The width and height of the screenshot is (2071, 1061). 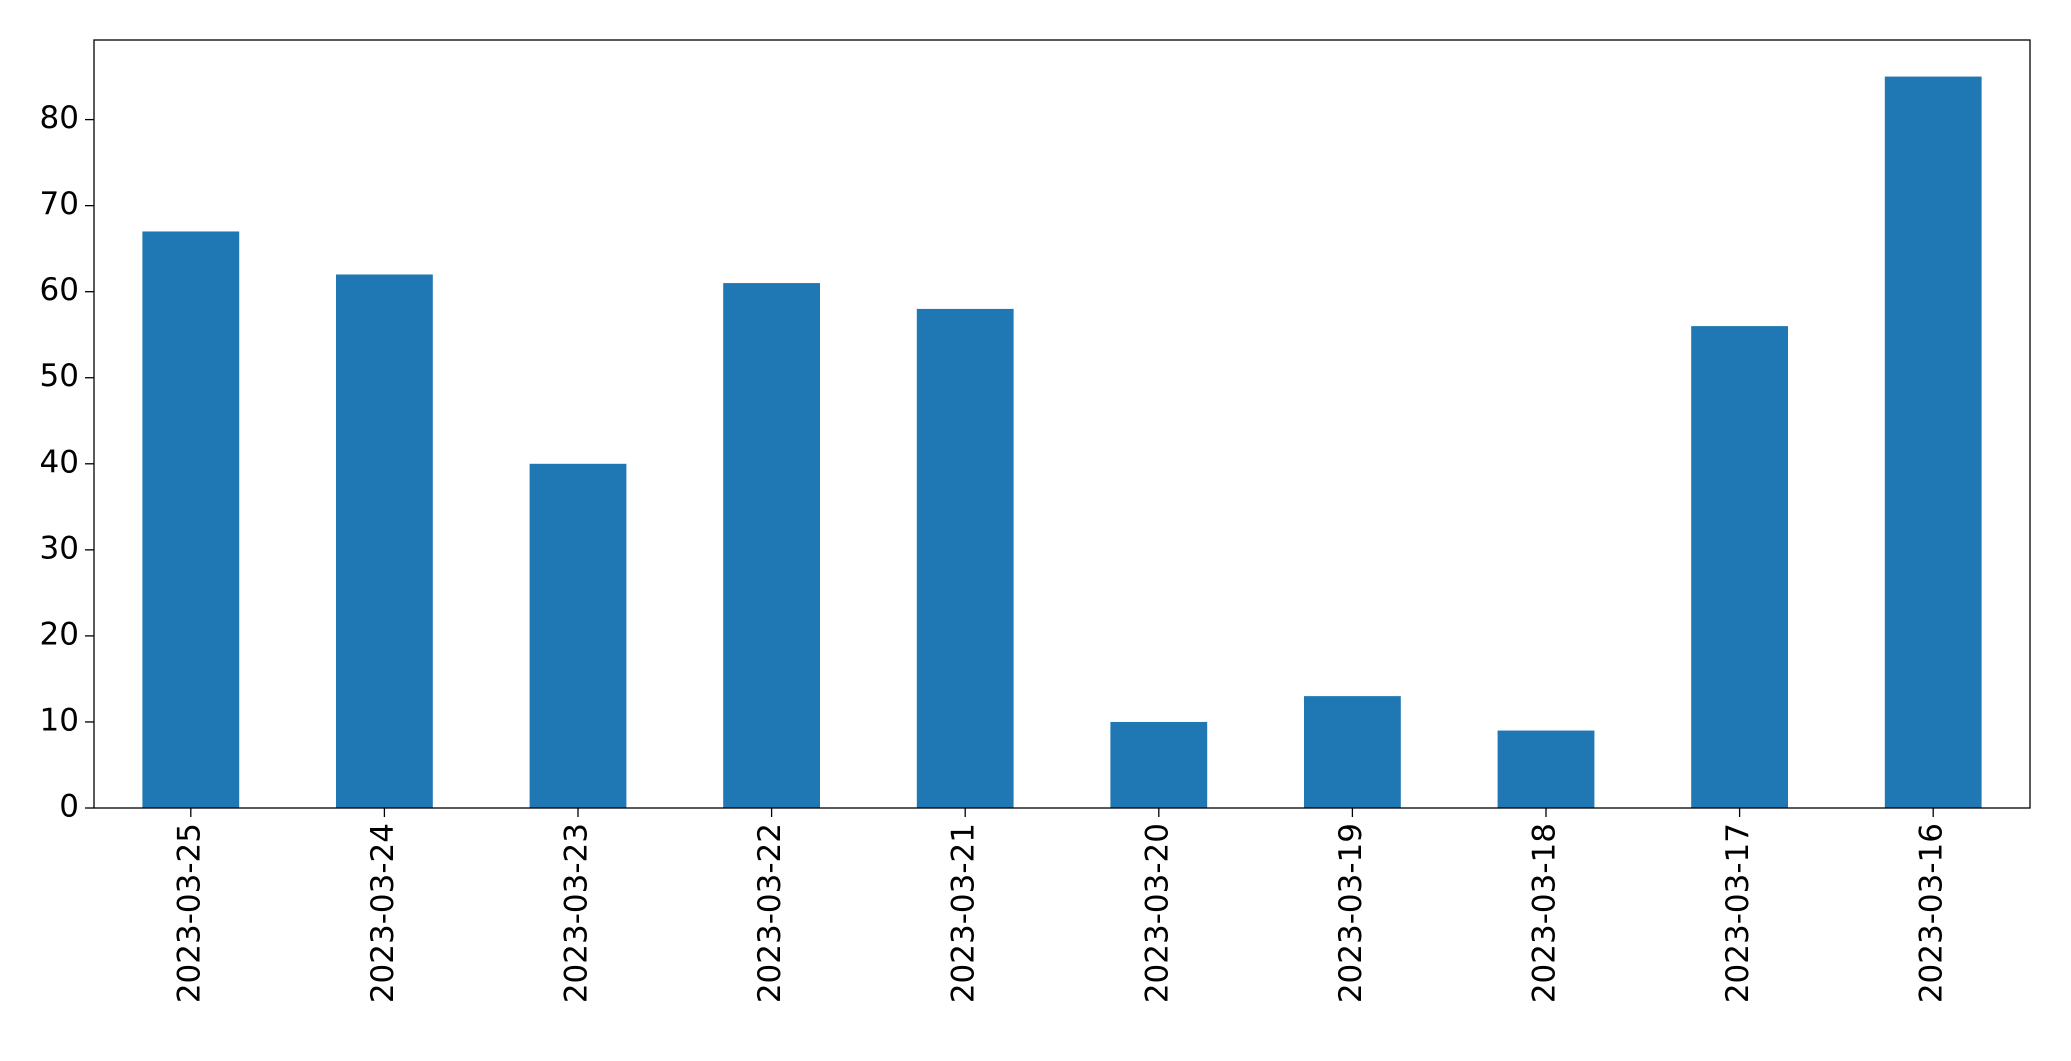 I want to click on x-tick-label: 2023-03-19, so click(x=1351, y=913).